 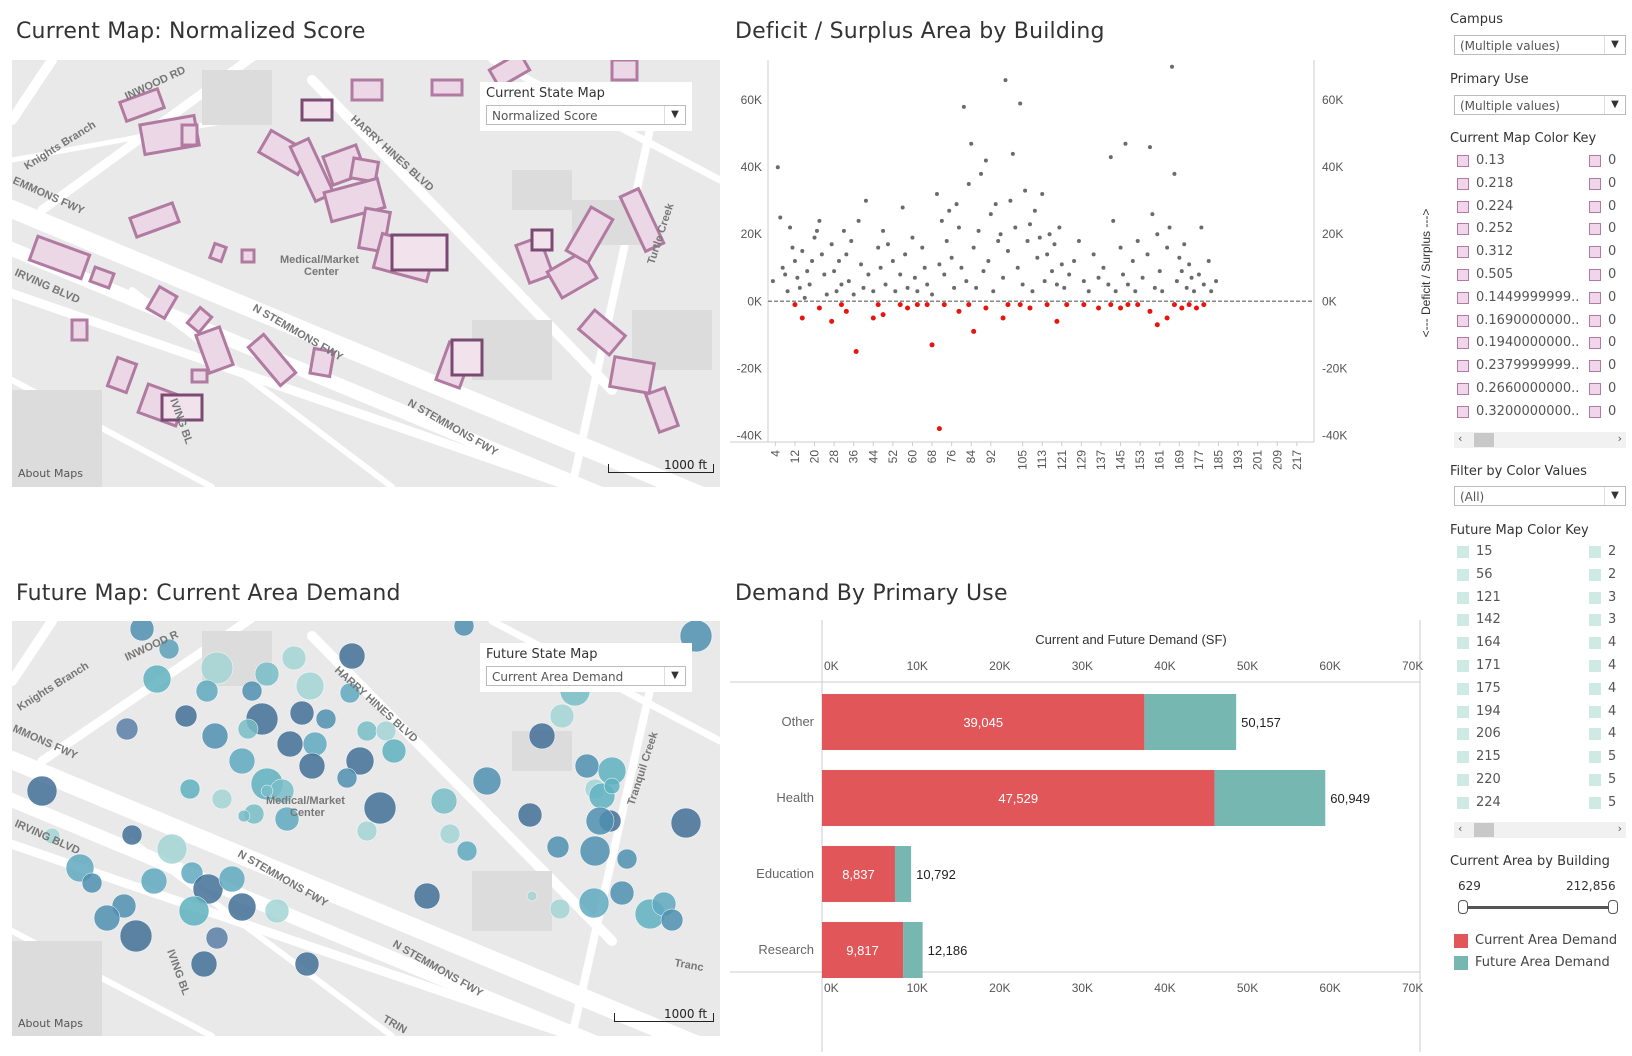 What do you see at coordinates (1546, 940) in the screenshot?
I see `legend-current-demand: Current Area Demand` at bounding box center [1546, 940].